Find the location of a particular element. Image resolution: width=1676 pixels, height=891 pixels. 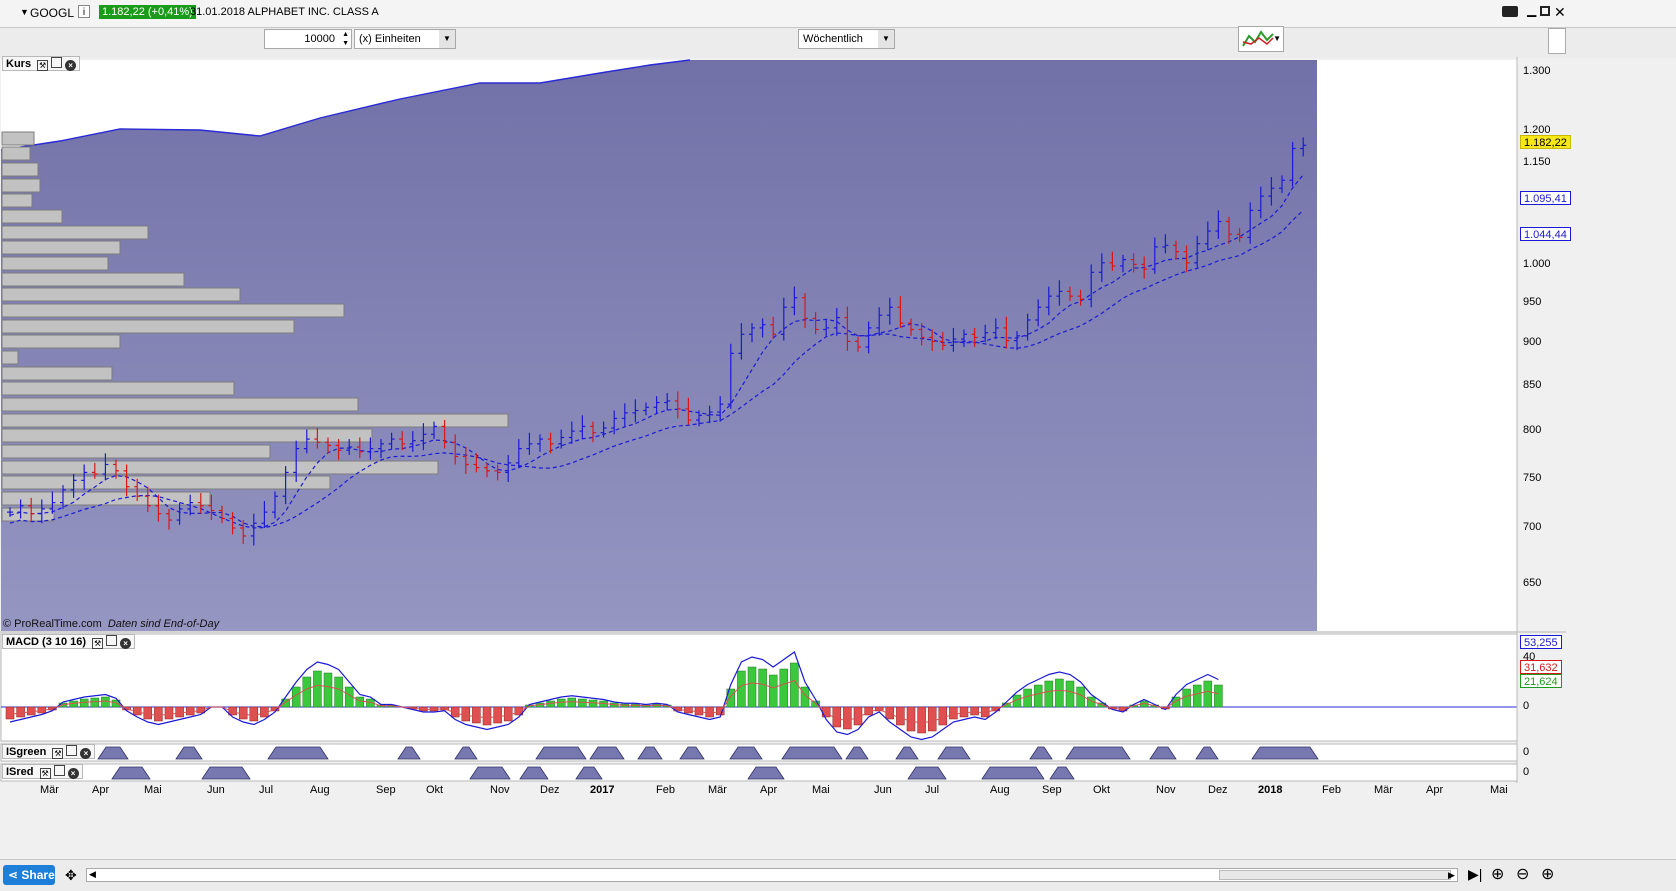

horizontal-scrollbar: ◀ is located at coordinates (772, 875).